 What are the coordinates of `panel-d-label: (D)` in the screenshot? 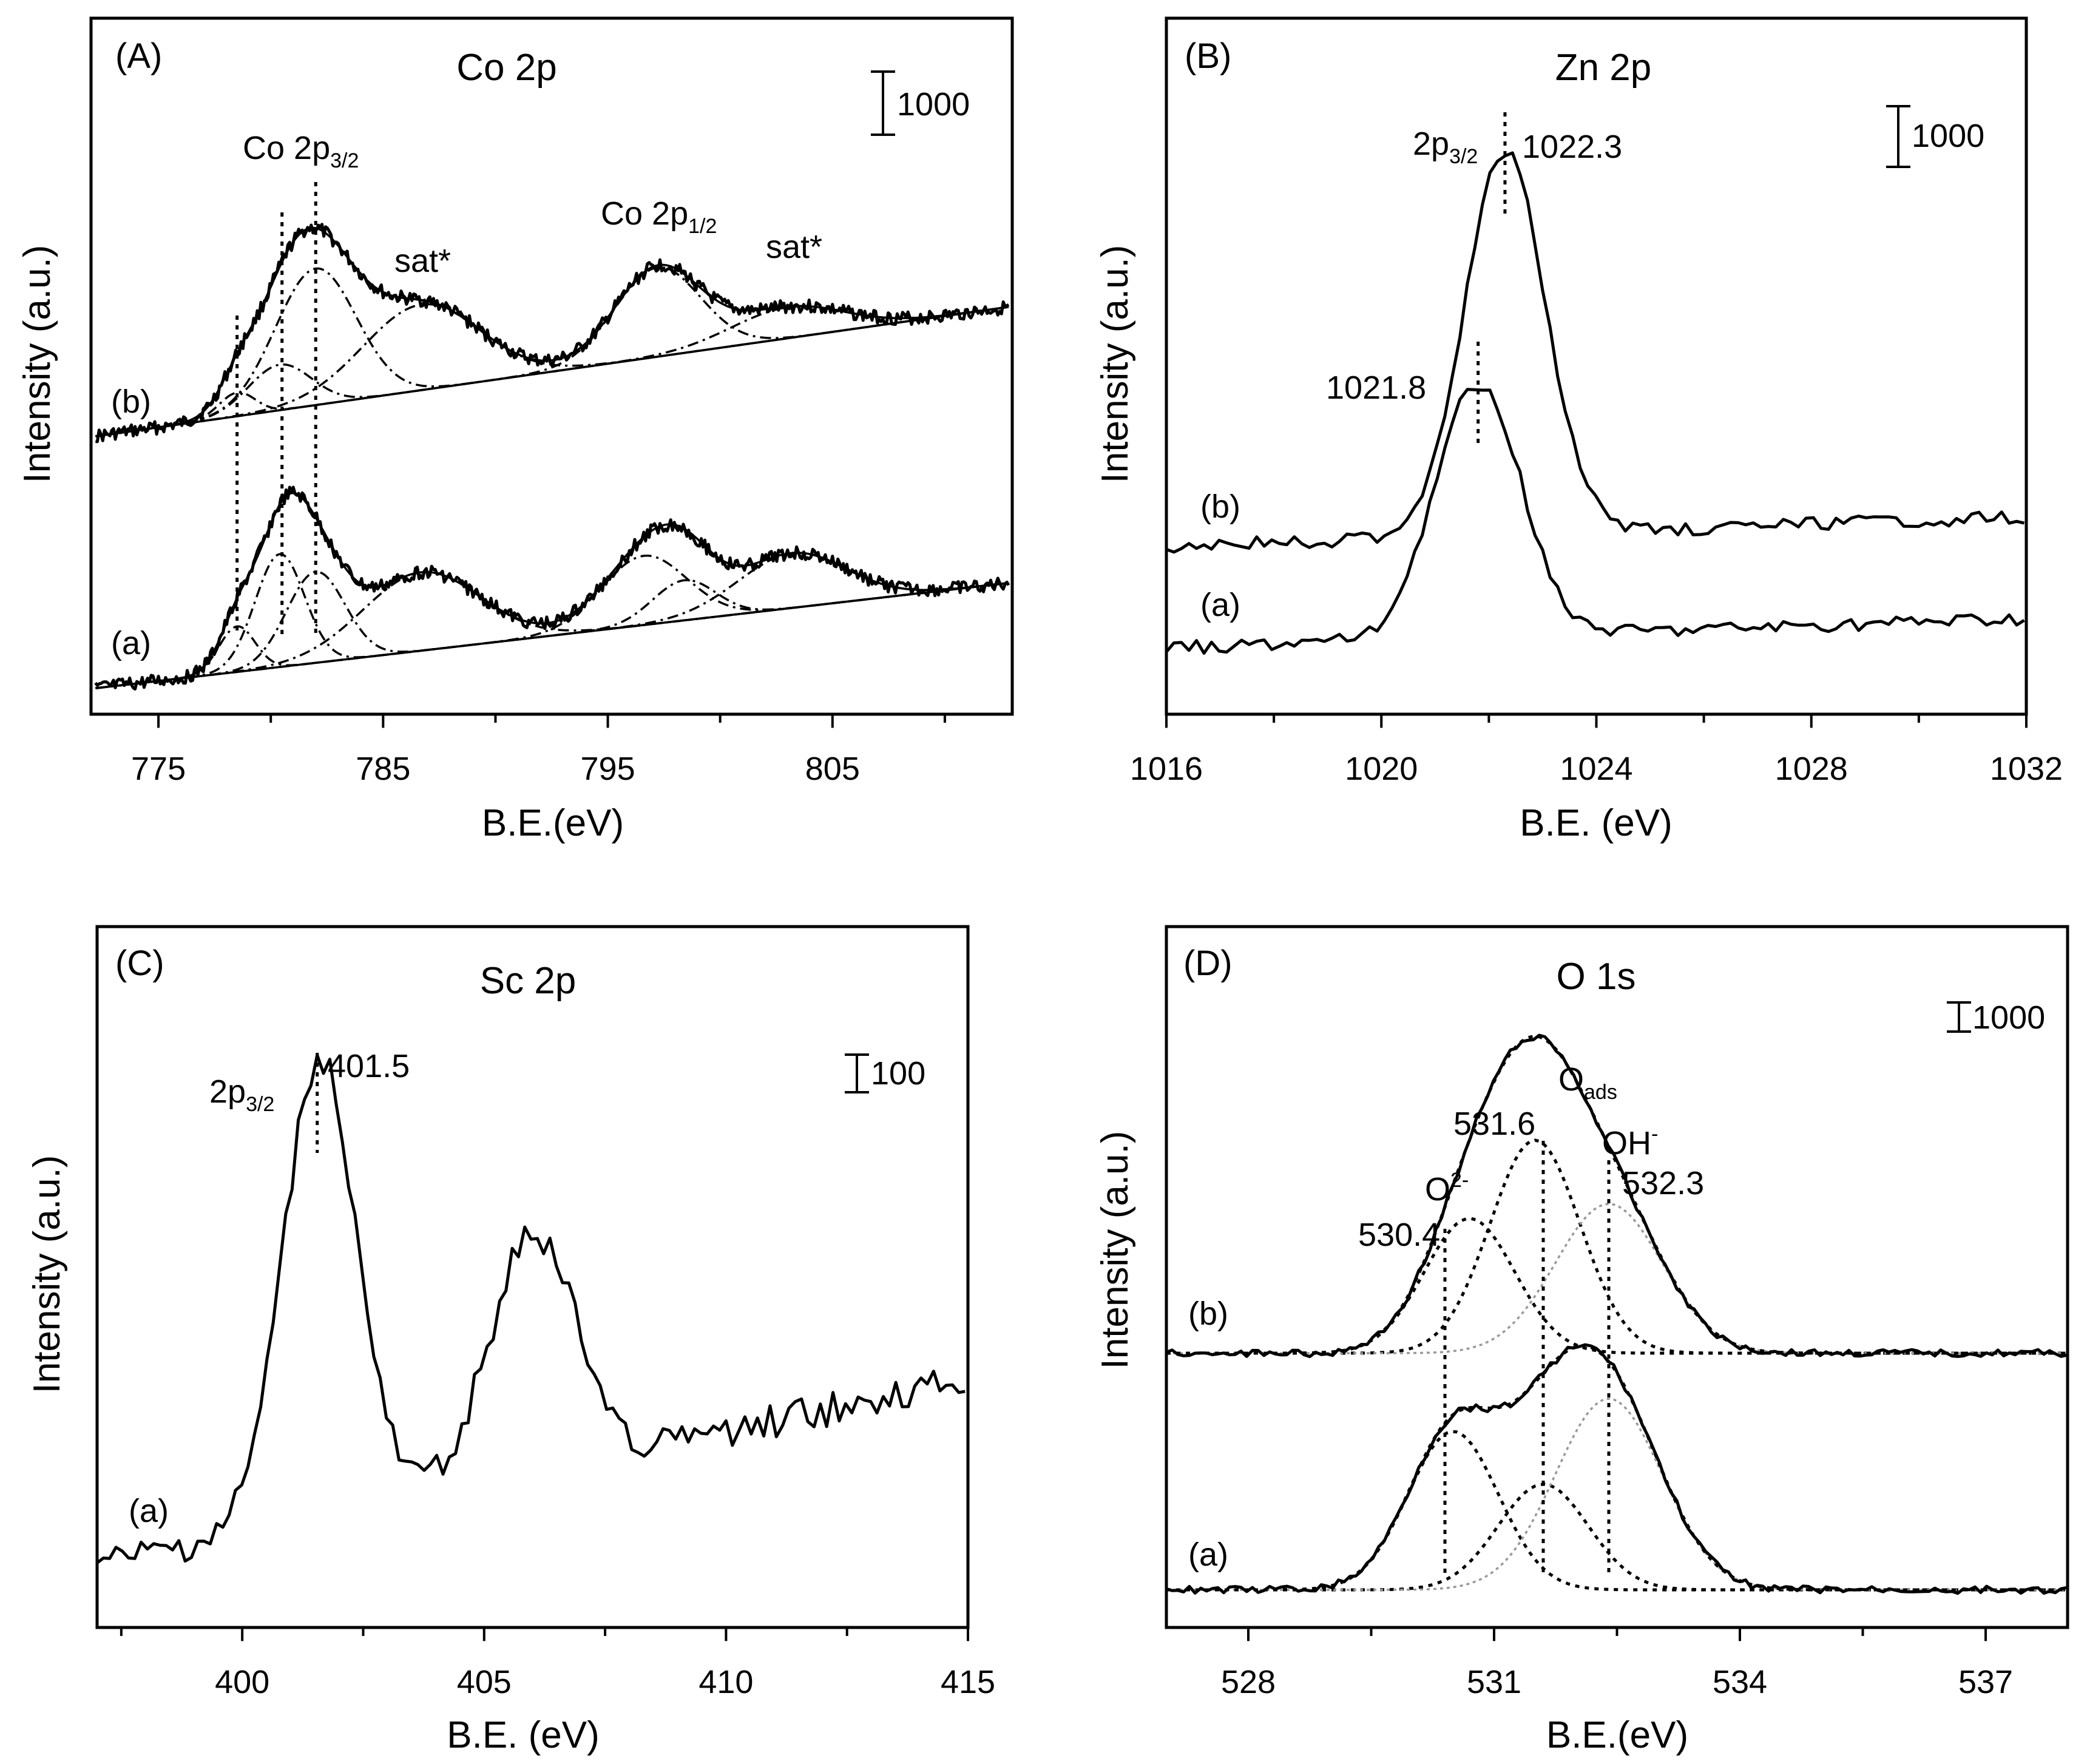 It's located at (1208, 964).